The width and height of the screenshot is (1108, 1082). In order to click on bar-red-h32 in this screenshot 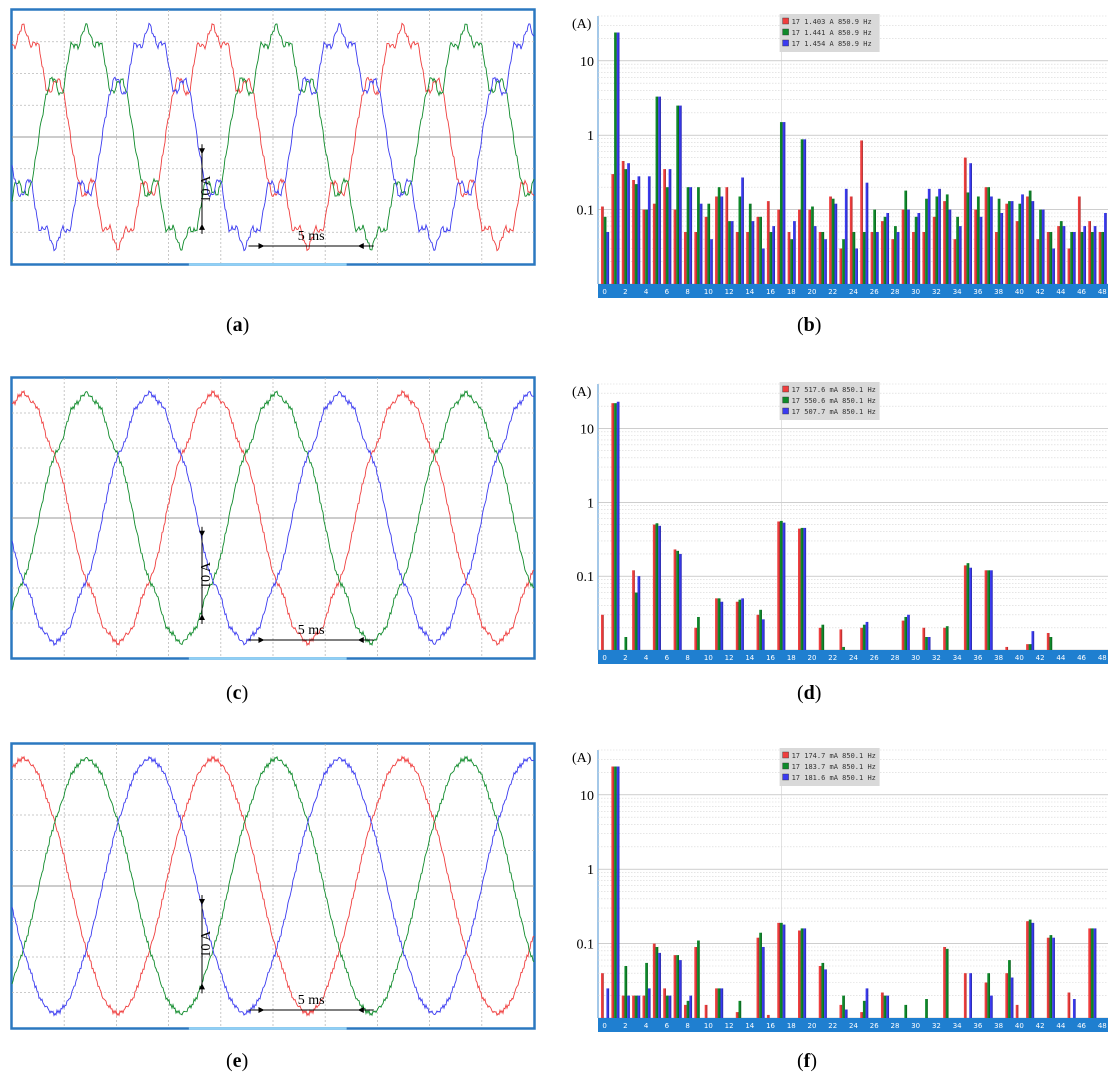, I will do `click(934, 250)`.